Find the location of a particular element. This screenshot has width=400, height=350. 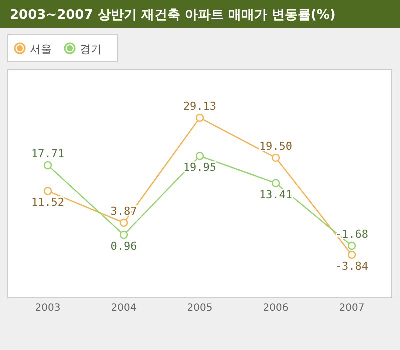

x-tick-label: 2007 is located at coordinates (352, 308).